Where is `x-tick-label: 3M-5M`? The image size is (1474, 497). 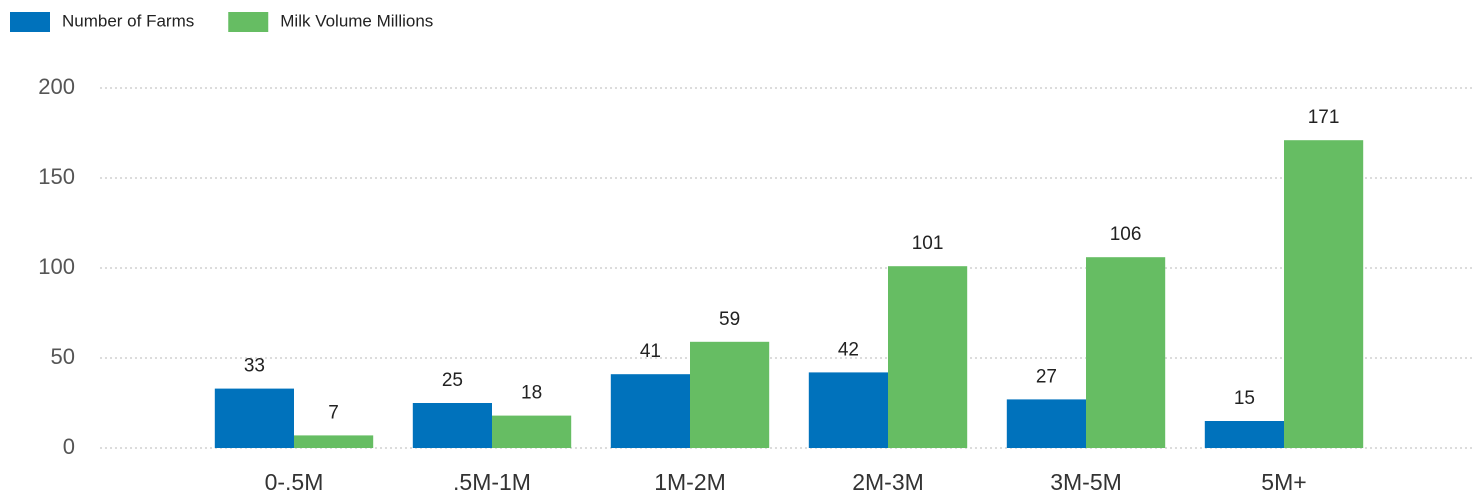 x-tick-label: 3M-5M is located at coordinates (1086, 482).